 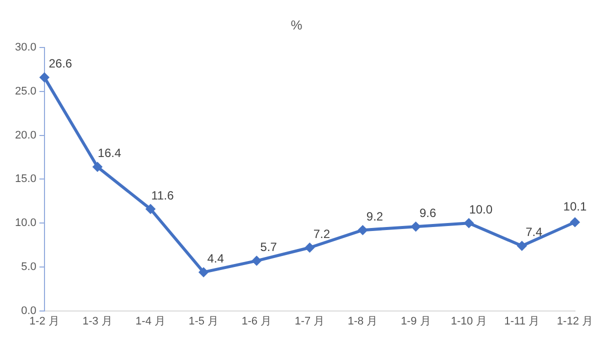 I want to click on data-label: 7.4, so click(x=534, y=232).